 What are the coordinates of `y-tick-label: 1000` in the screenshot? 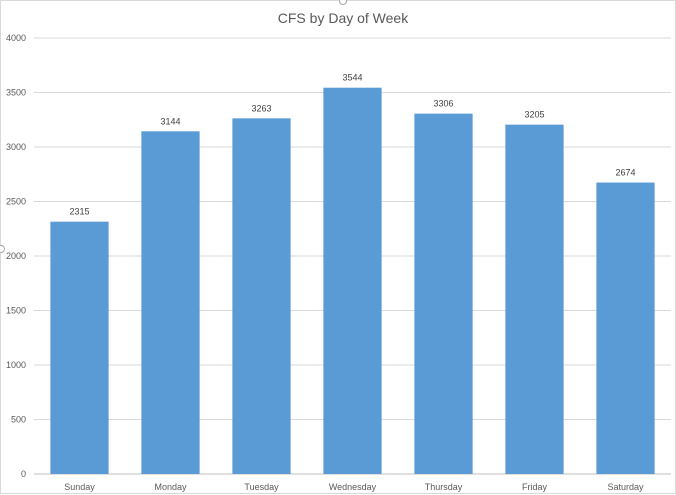 It's located at (16, 365).